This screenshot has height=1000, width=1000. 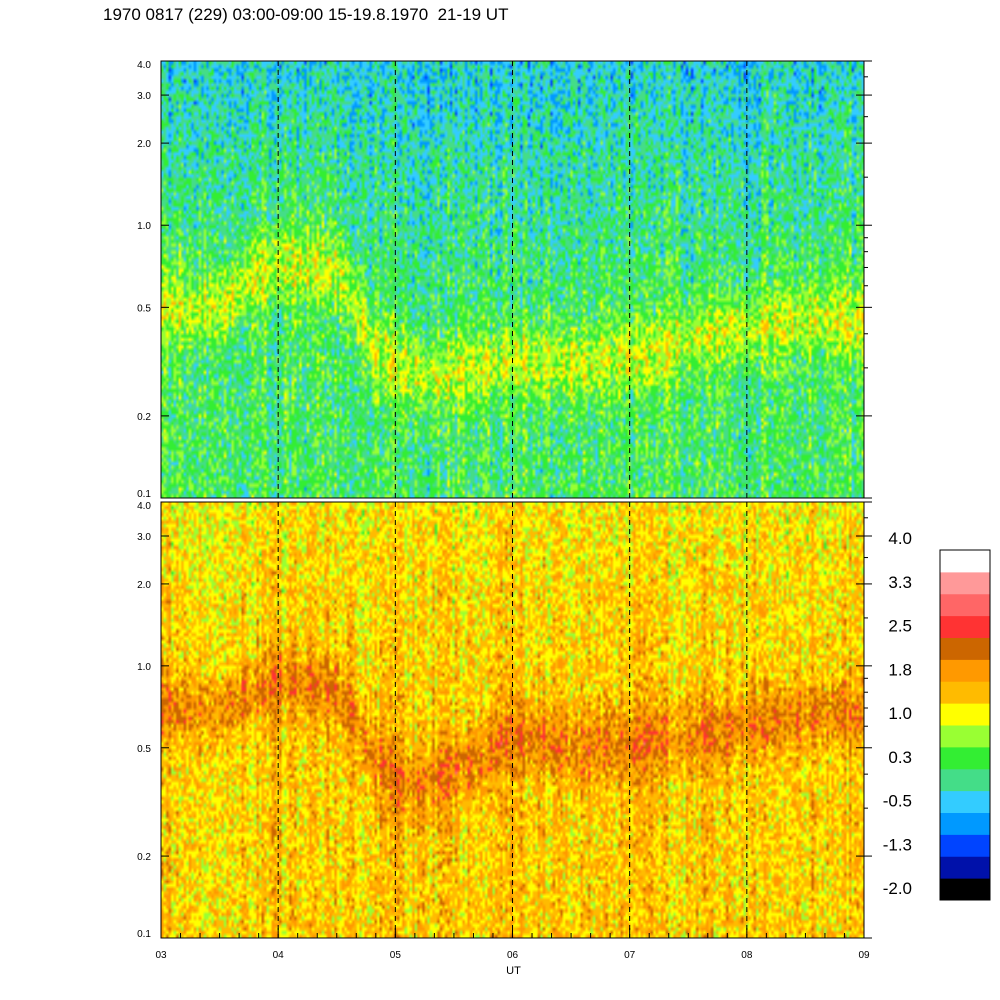 What do you see at coordinates (161, 955) in the screenshot?
I see `x-tick-label: 03` at bounding box center [161, 955].